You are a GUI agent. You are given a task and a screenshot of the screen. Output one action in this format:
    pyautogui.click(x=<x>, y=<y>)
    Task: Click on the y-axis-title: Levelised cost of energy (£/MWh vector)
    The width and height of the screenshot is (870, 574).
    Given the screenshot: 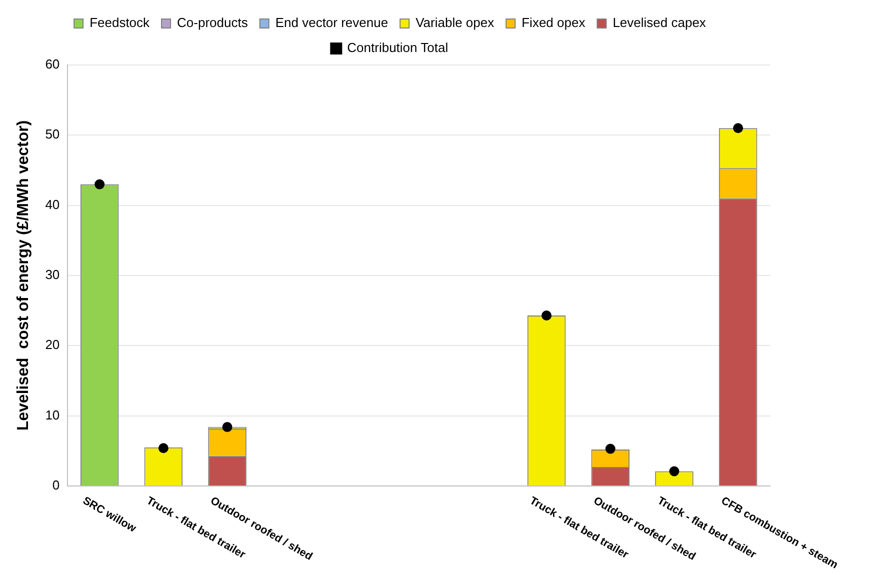 What is the action you would take?
    pyautogui.click(x=23, y=275)
    